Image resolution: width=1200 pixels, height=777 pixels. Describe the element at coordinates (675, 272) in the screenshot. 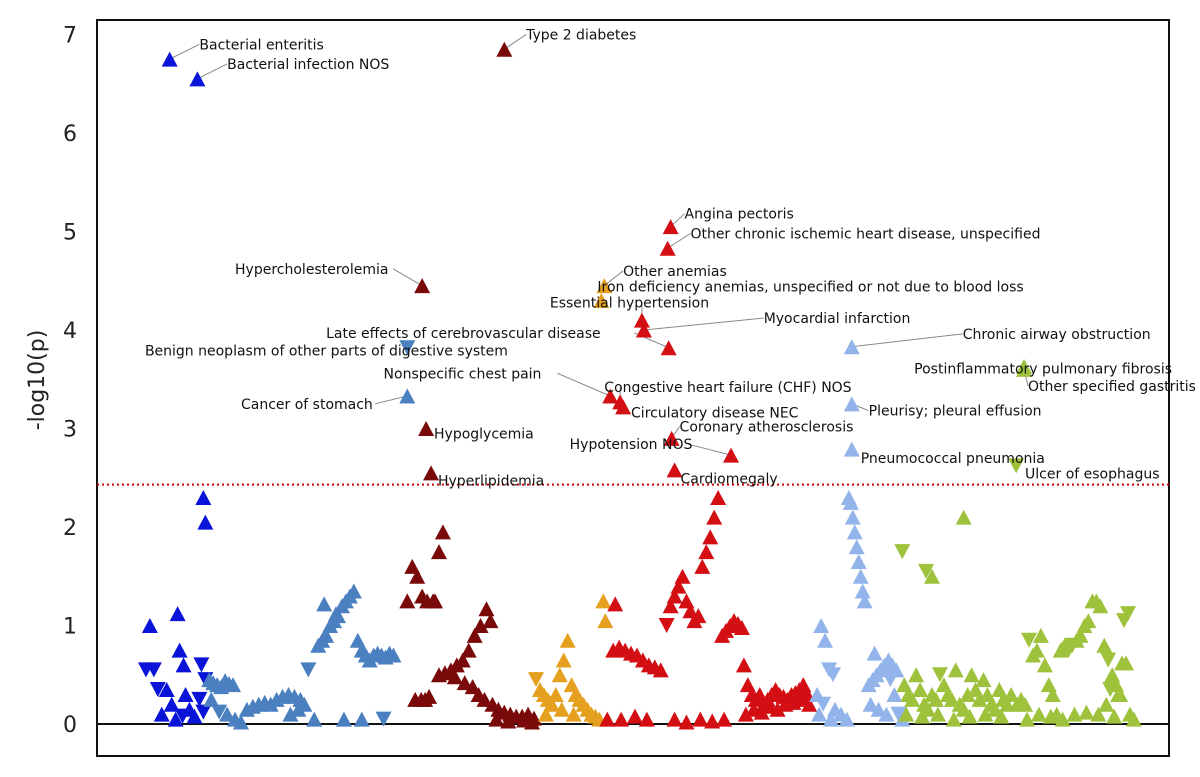

I see `annotation-label: Other anemias` at that location.